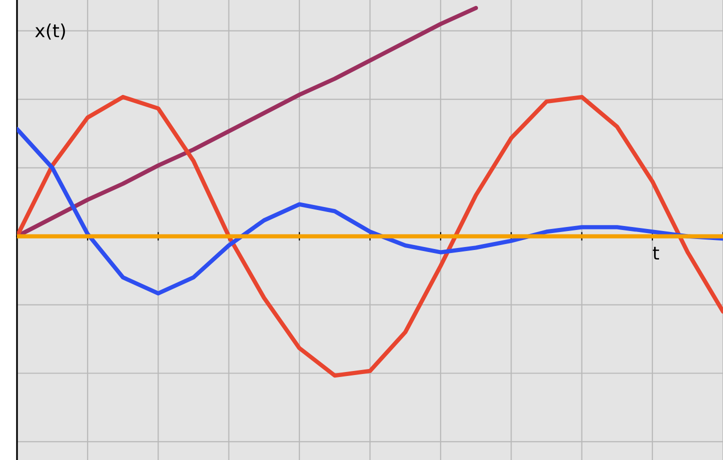 This screenshot has width=723, height=460. What do you see at coordinates (50, 31) in the screenshot?
I see `y-axis-title: x(t)` at bounding box center [50, 31].